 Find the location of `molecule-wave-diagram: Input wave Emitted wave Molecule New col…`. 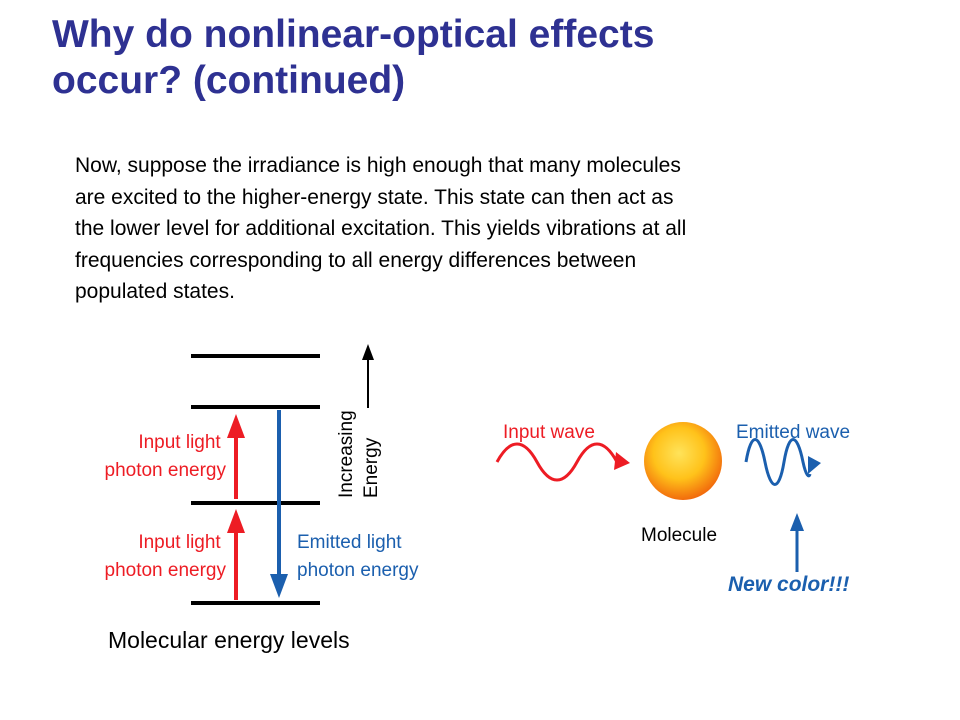

molecule-wave-diagram: Input wave Emitted wave Molecule New col… is located at coordinates (672, 509).